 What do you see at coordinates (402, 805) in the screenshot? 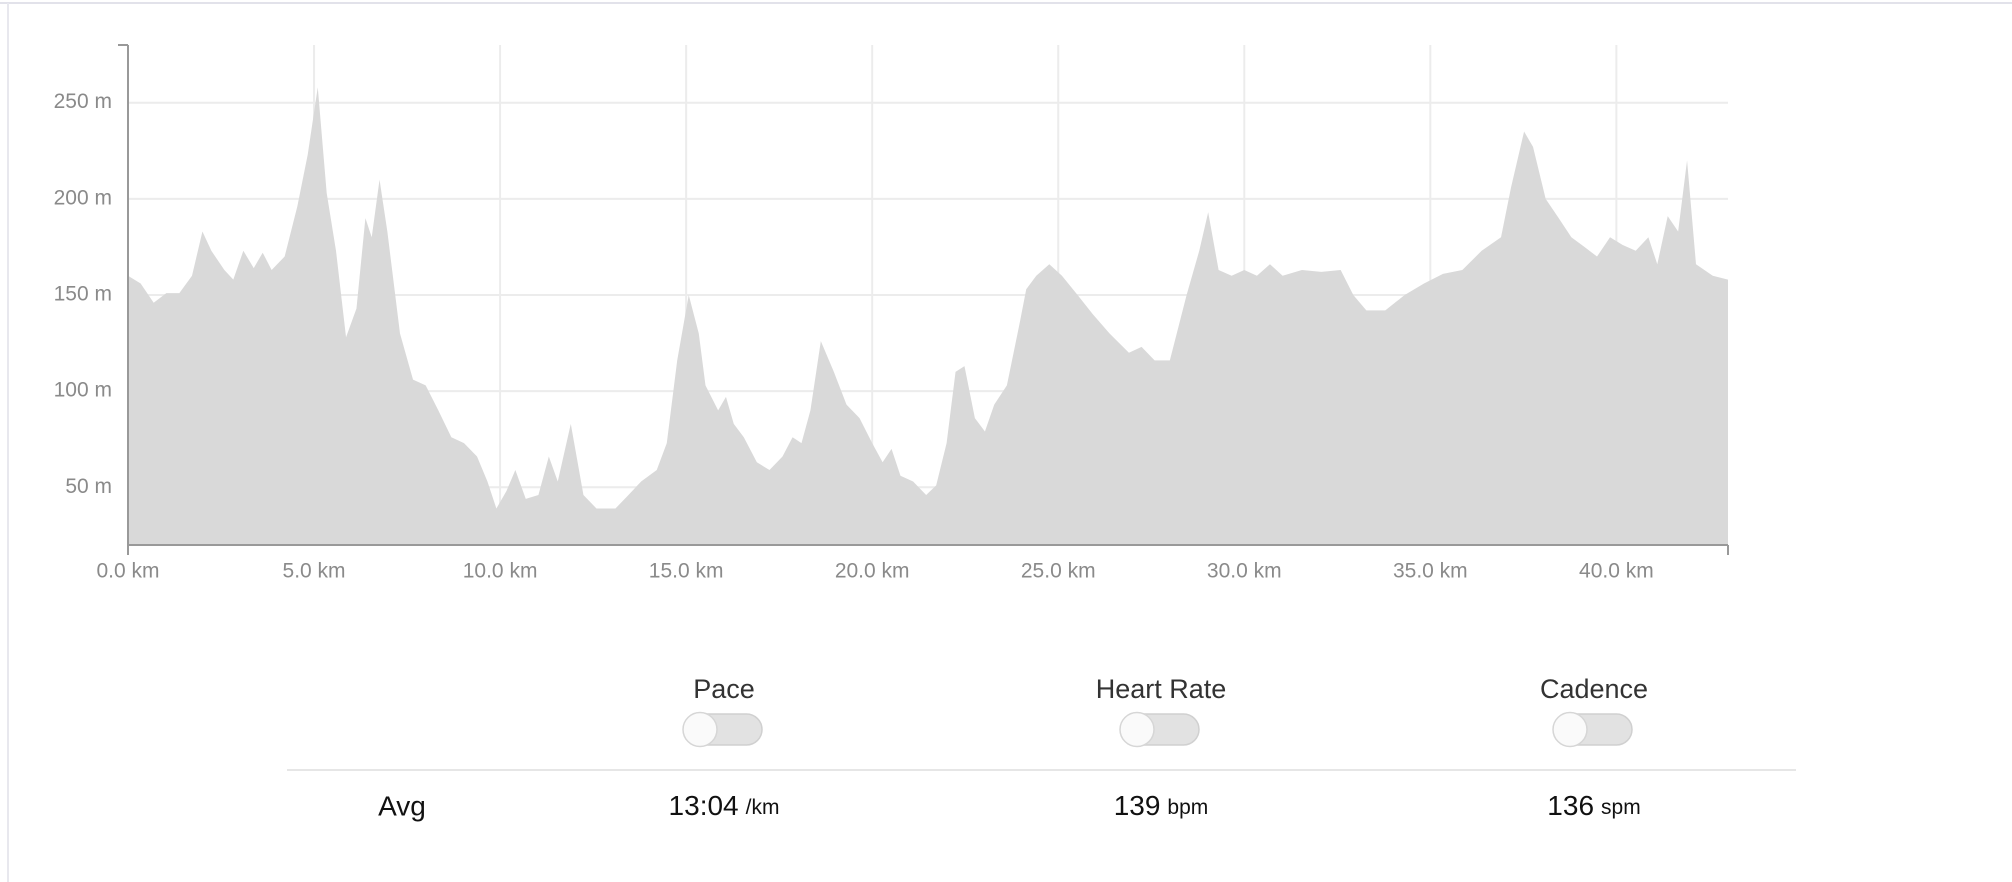
I see `row-label: Avg` at bounding box center [402, 805].